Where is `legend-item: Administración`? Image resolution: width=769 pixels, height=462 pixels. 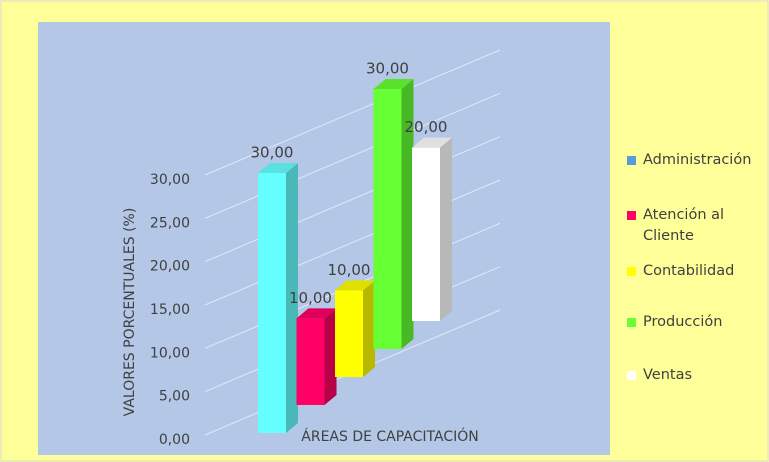
legend-item: Administración is located at coordinates (694, 160).